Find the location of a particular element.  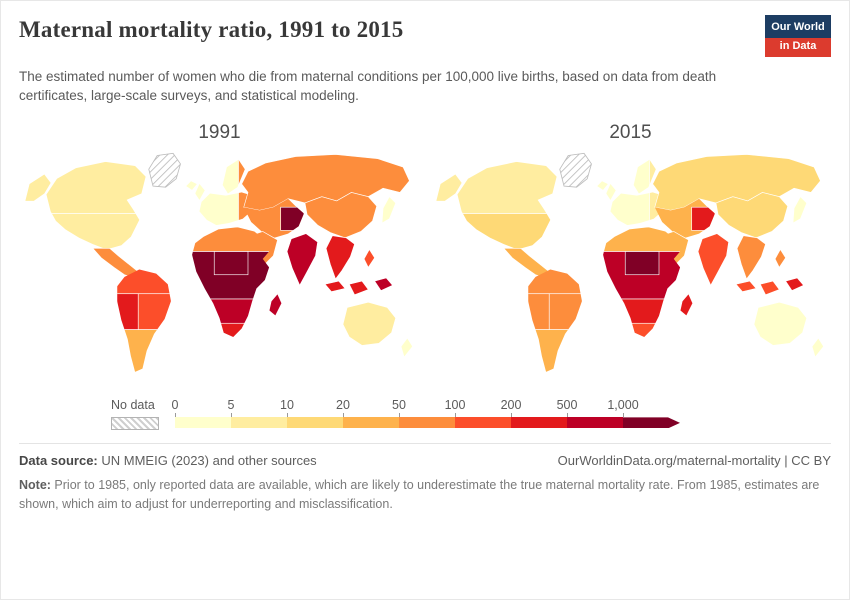

legend-no-data: No data is located at coordinates (135, 414).